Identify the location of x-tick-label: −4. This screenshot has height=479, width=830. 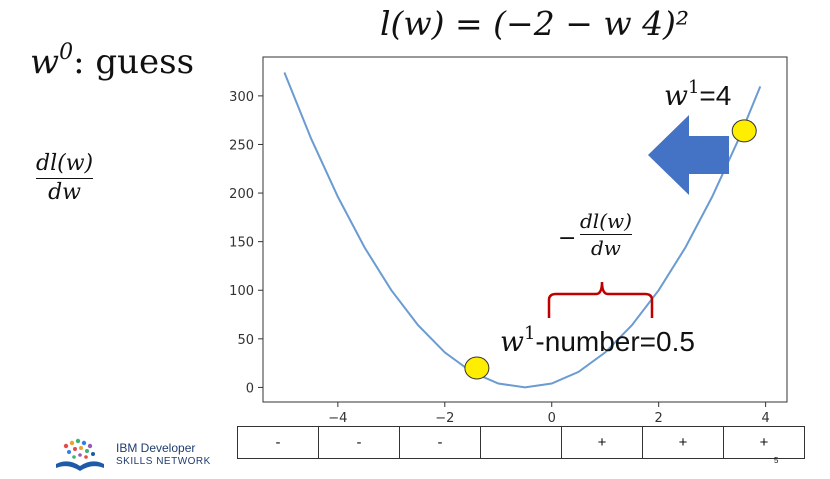
(337, 418).